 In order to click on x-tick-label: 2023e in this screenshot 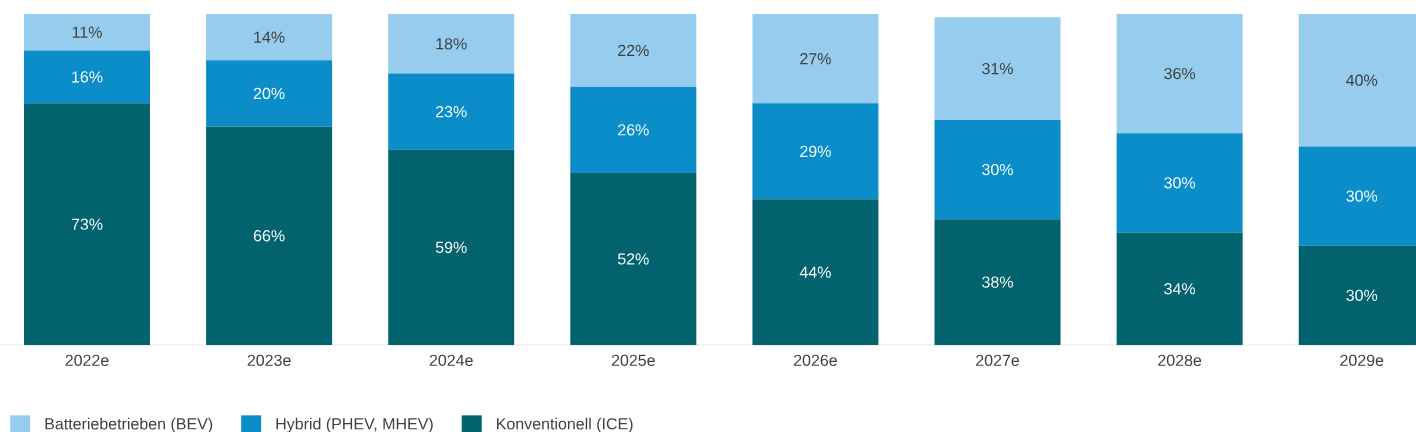, I will do `click(269, 360)`.